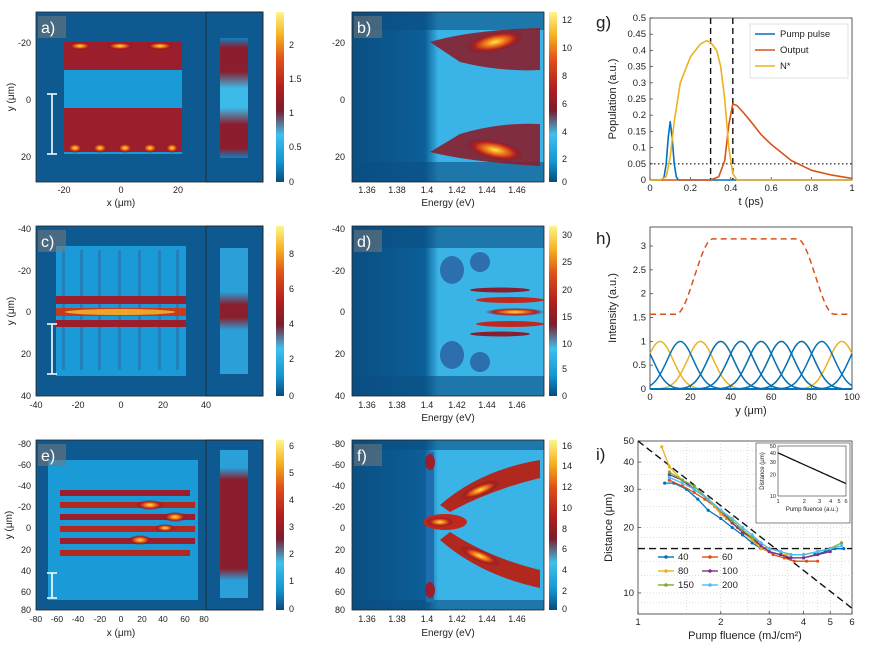  What do you see at coordinates (730, 188) in the screenshot?
I see `x-tick-label: 0.4` at bounding box center [730, 188].